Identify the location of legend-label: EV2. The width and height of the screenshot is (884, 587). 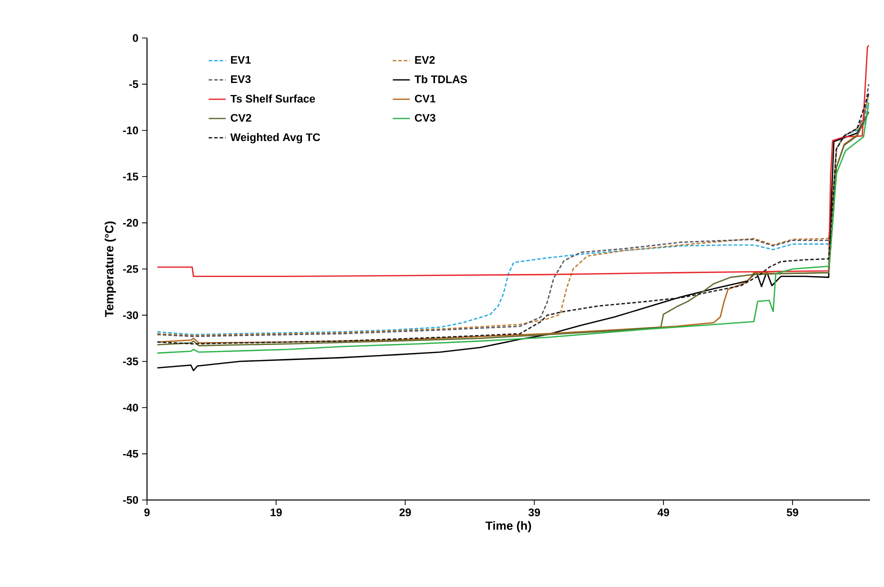
(425, 60).